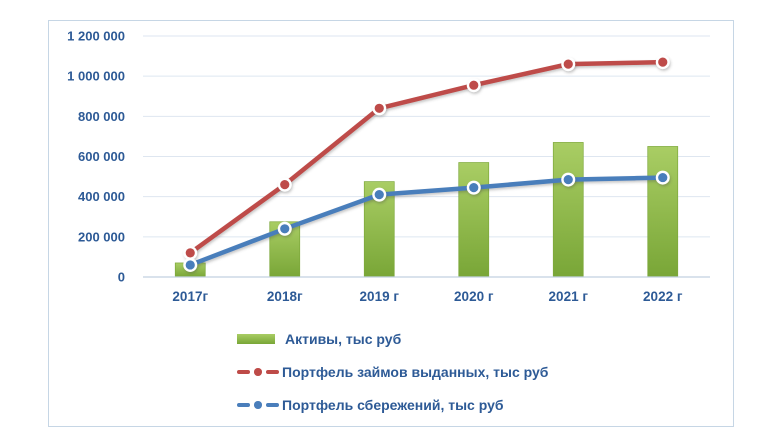 This screenshot has height=439, width=780. I want to click on line-sberezheniya, so click(426, 221).